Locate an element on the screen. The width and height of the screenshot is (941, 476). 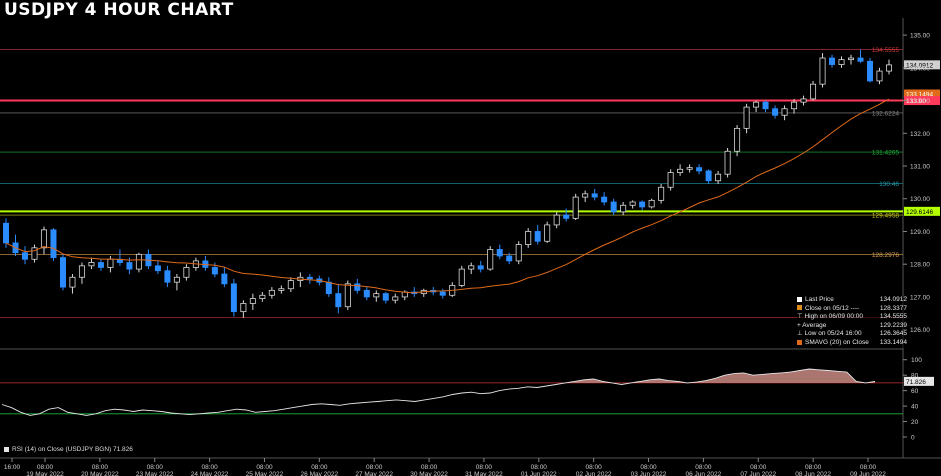
hline-label-8: 129.4958 is located at coordinates (885, 216).